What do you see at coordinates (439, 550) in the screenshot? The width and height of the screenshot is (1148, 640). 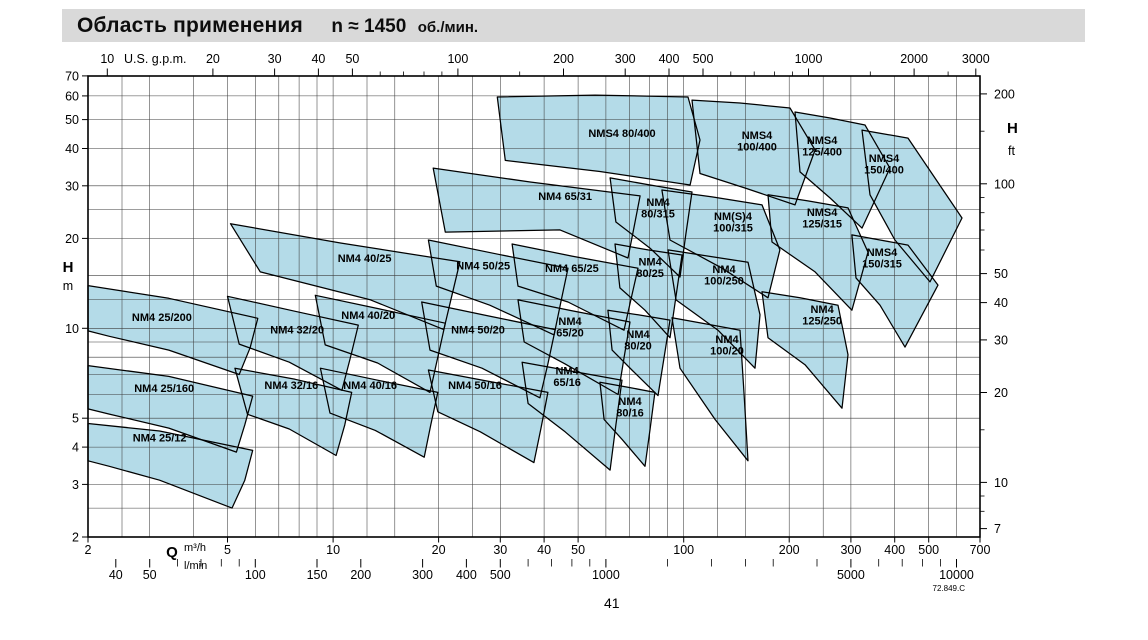 I see `q-m3h-tick-label: 20` at bounding box center [439, 550].